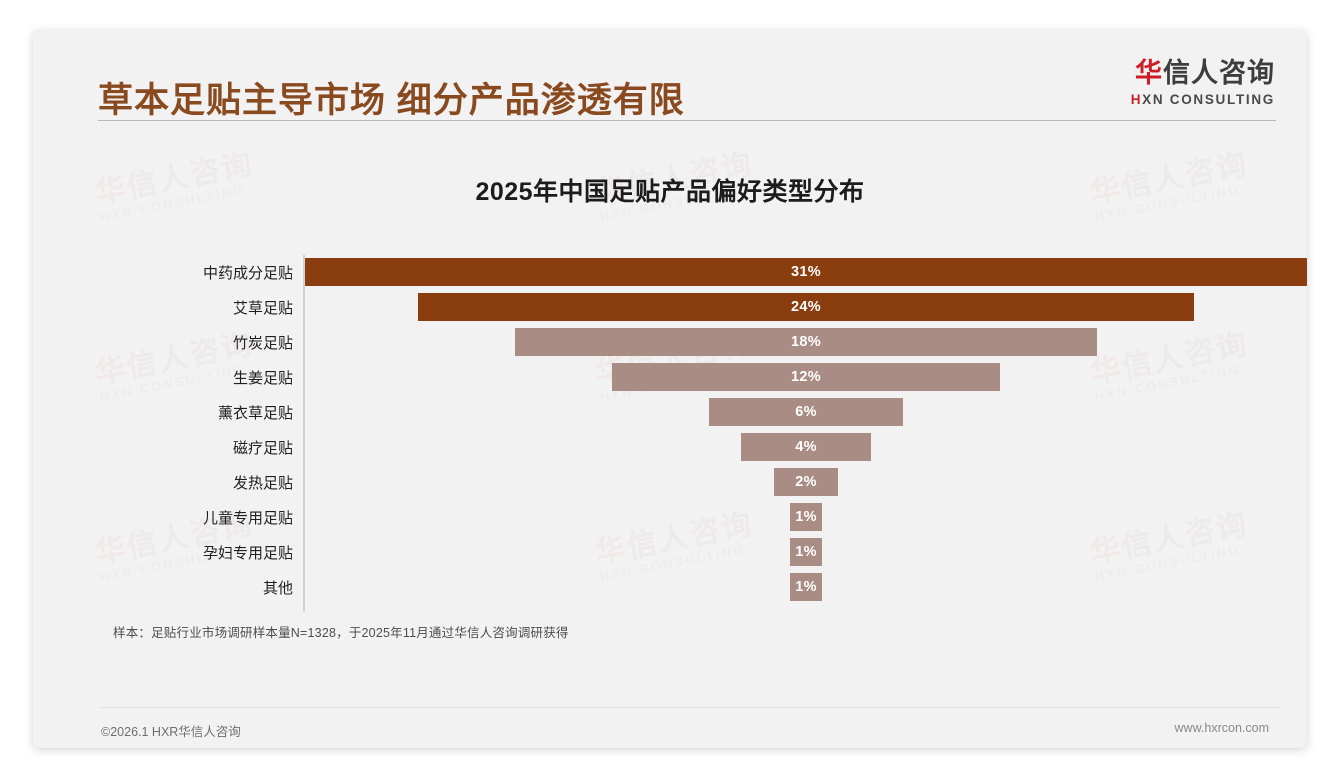 The image size is (1340, 780). I want to click on footer-website: www.hxrcon.com, so click(1221, 728).